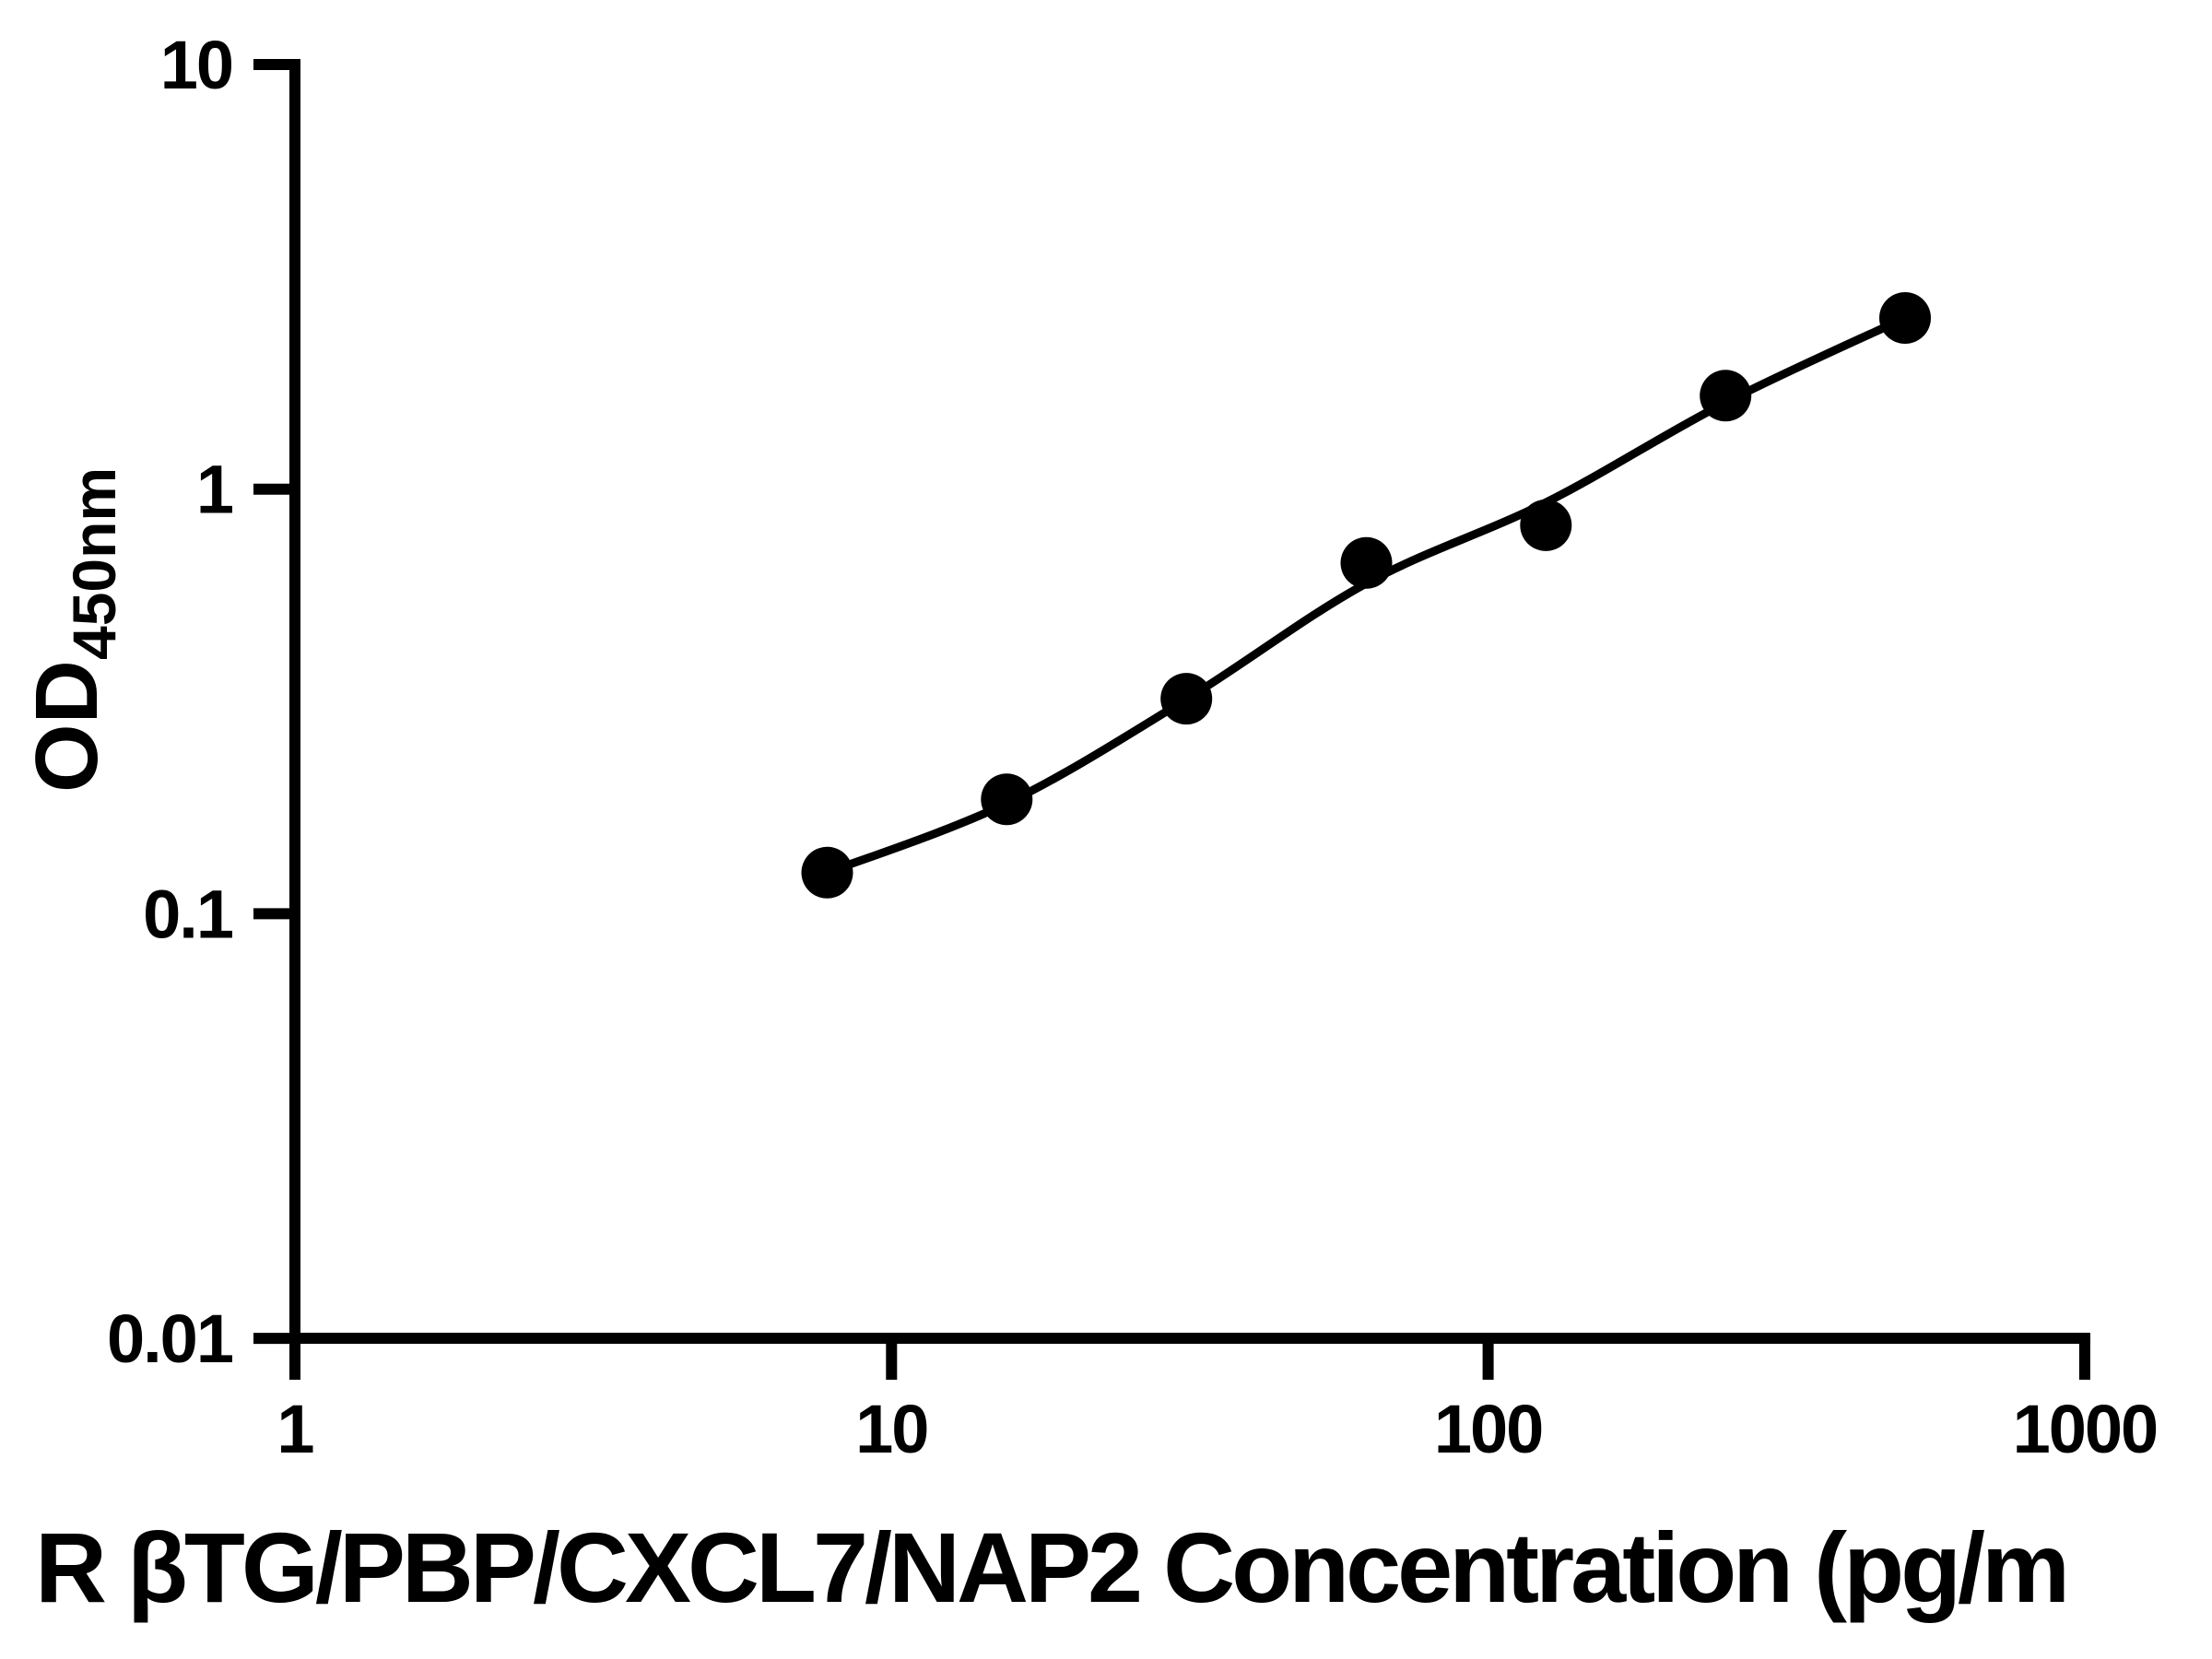  I want to click on x-tick-label: 10, so click(891, 1429).